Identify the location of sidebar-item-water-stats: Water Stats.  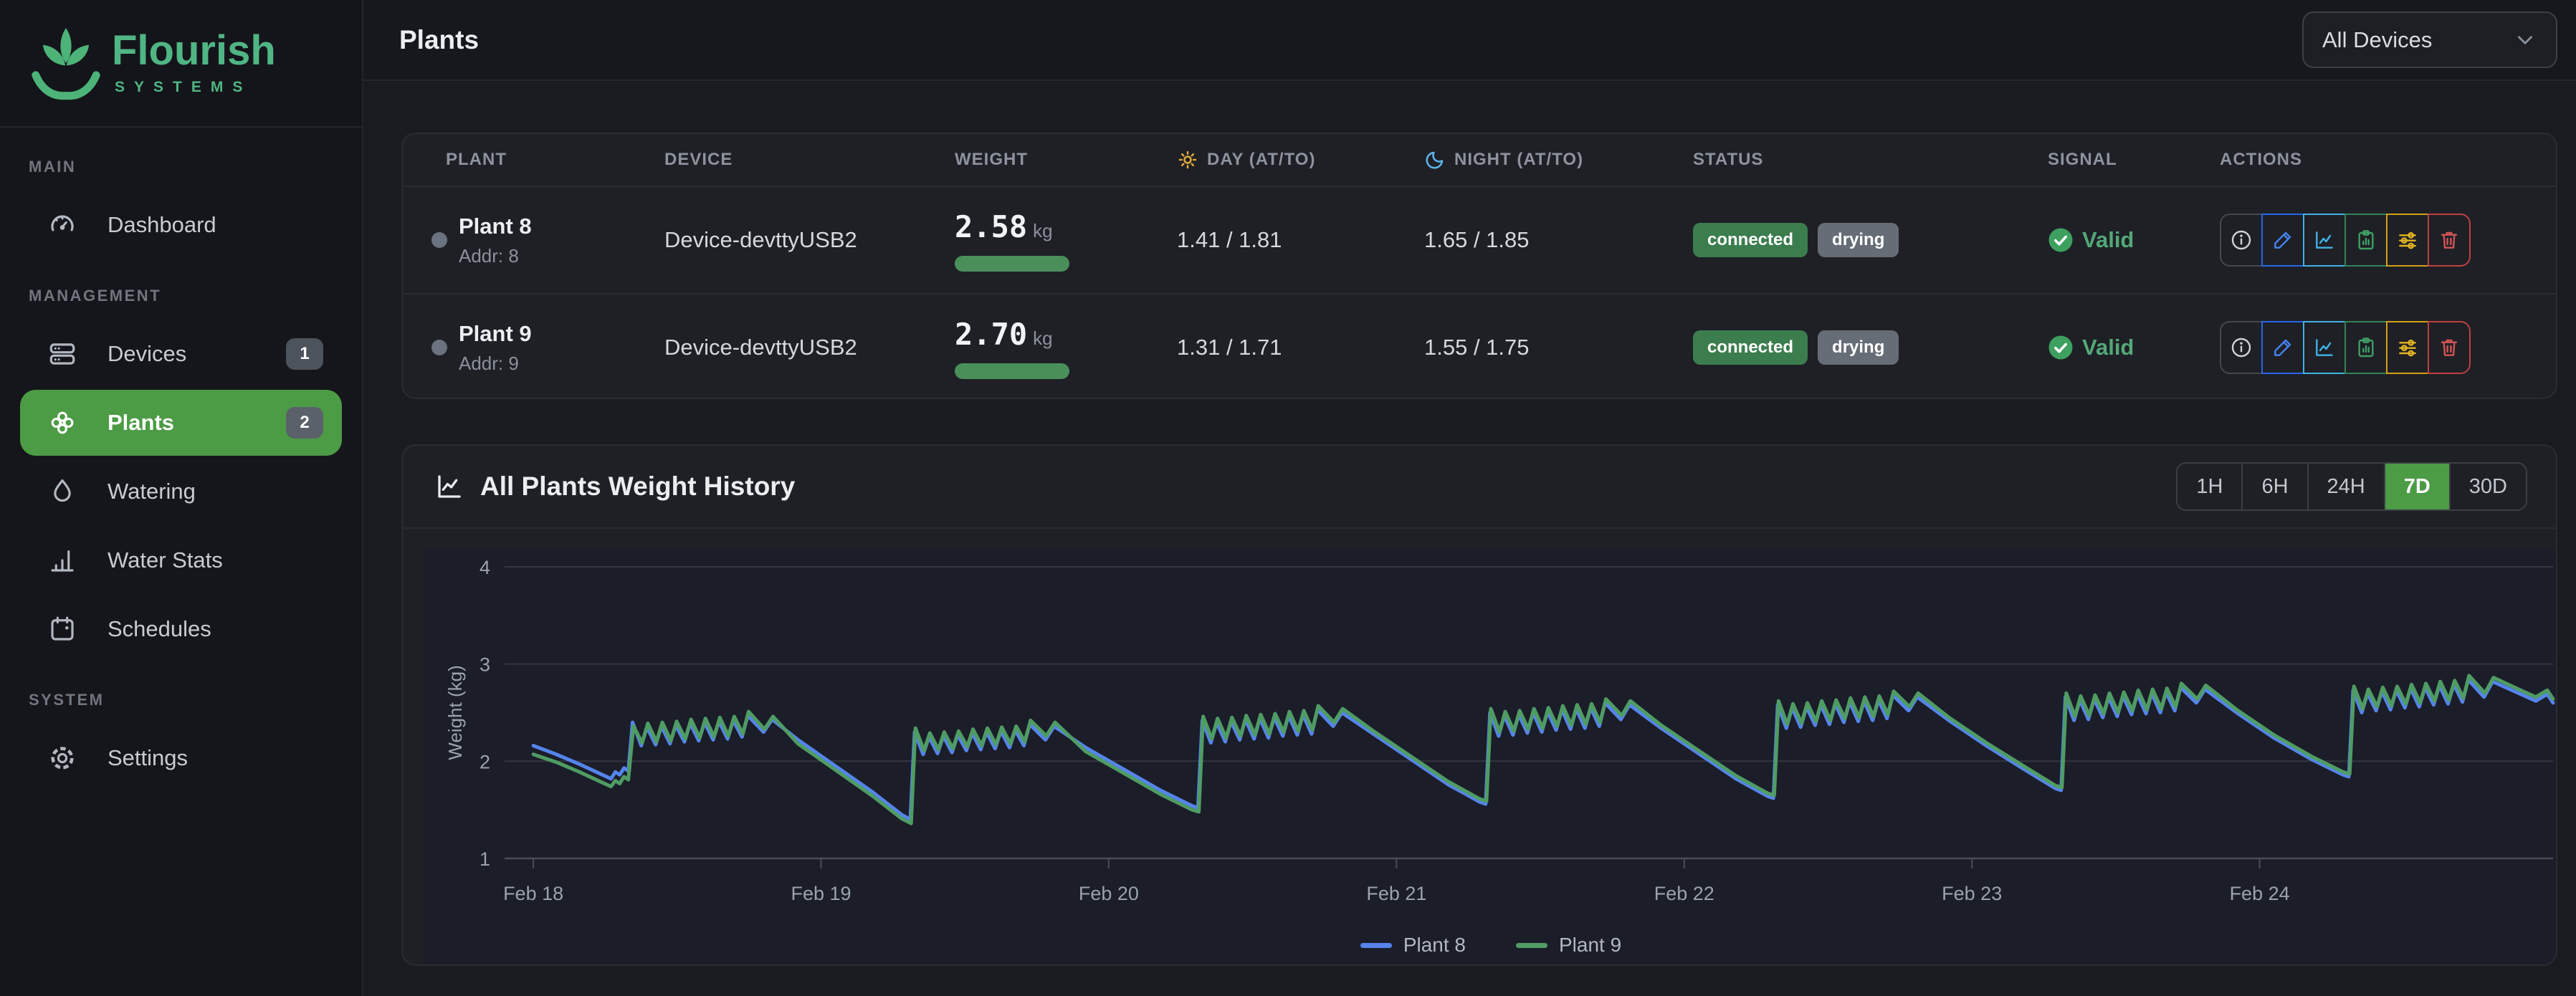
(181, 560).